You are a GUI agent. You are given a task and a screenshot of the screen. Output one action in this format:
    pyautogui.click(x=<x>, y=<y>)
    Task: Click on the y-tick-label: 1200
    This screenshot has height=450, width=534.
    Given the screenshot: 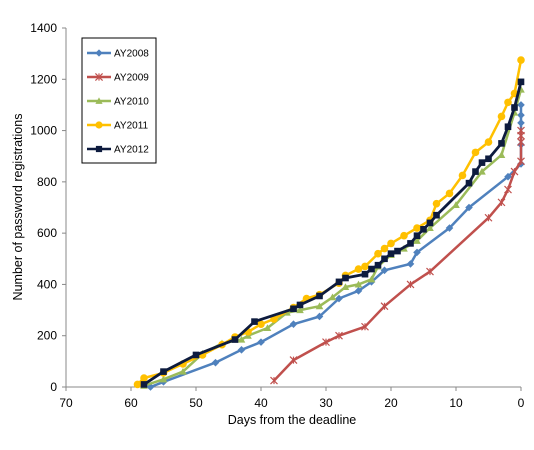 What is the action you would take?
    pyautogui.click(x=43, y=79)
    